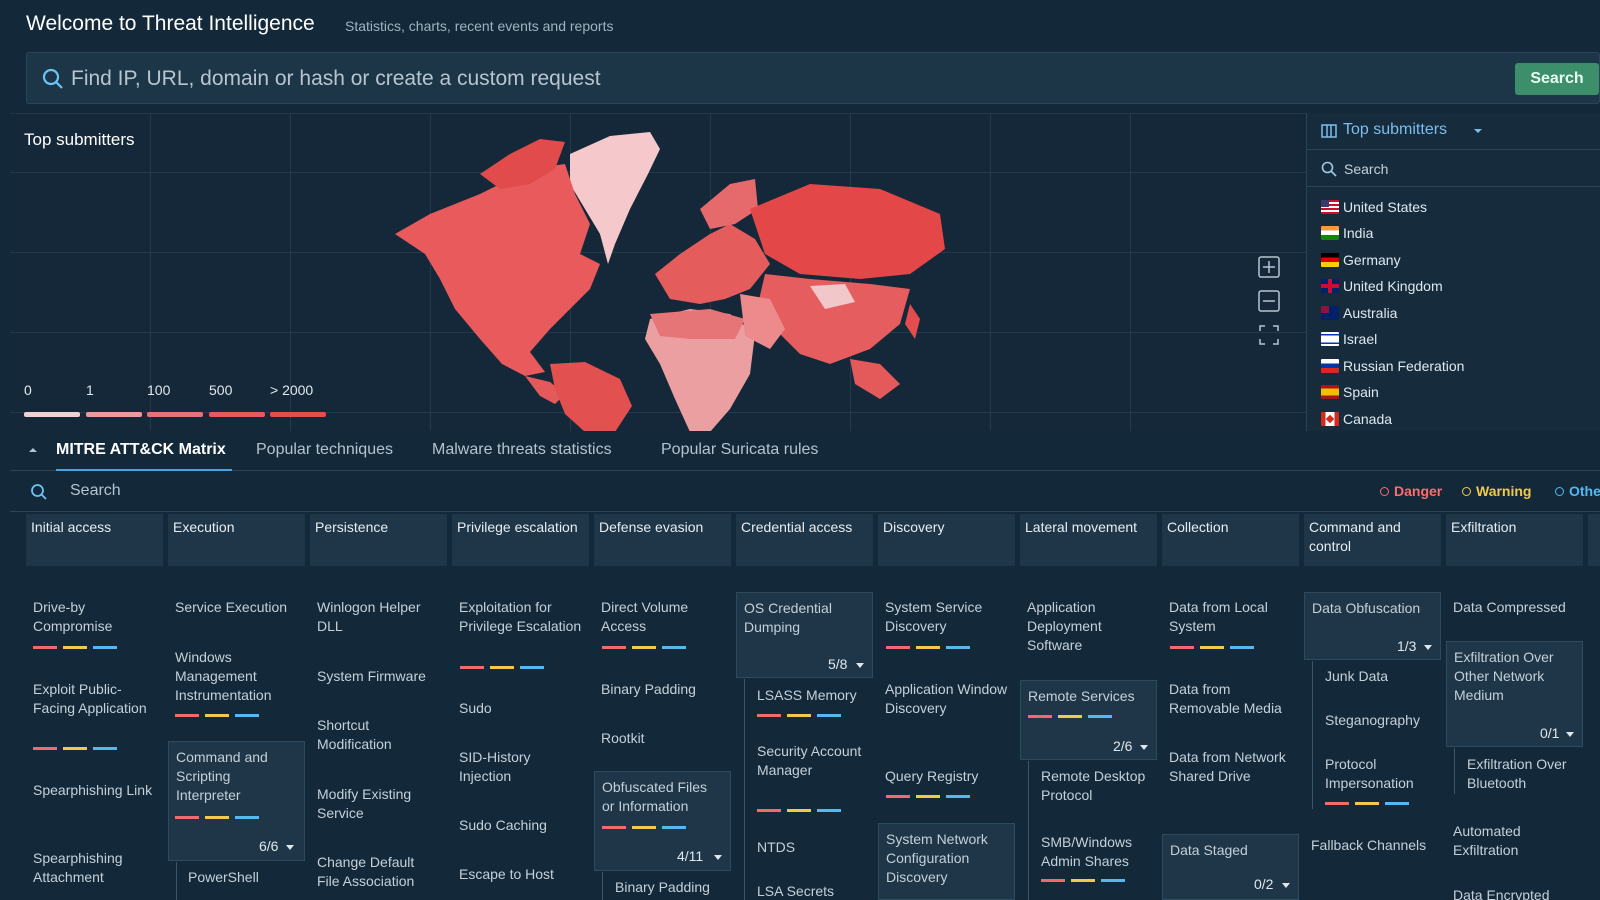  Describe the element at coordinates (1509, 607) in the screenshot. I see `technique: Data Compressed` at that location.